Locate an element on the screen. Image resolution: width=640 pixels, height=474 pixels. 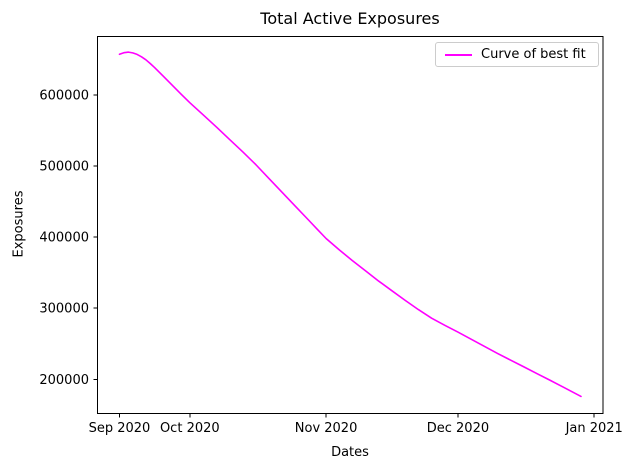
y-tick-label: 500000 is located at coordinates (64, 166).